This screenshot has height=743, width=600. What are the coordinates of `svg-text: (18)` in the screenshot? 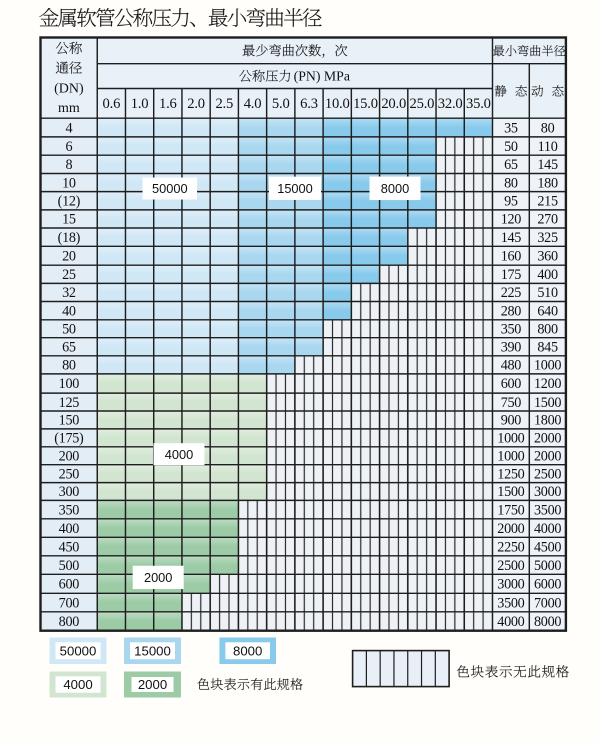 It's located at (69, 238).